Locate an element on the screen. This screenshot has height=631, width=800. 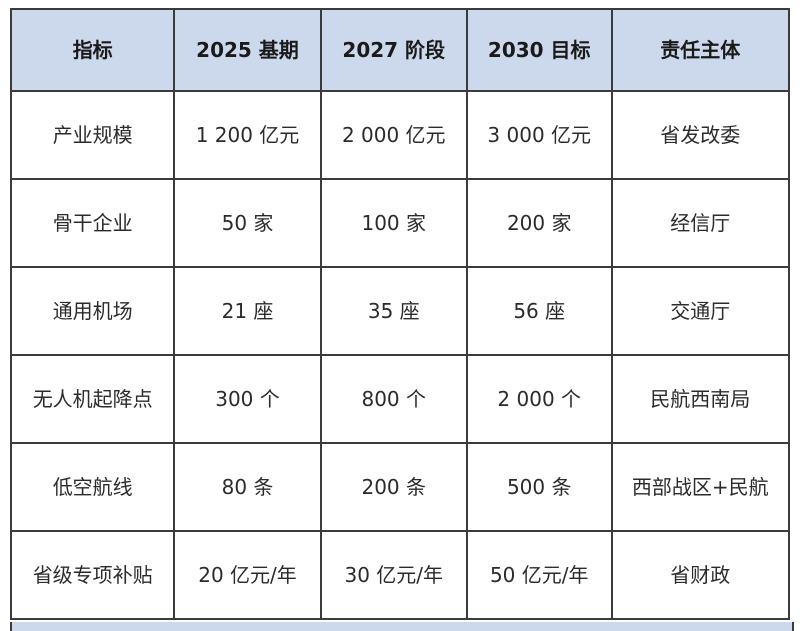
table-cell-2030: 3 000 亿元 is located at coordinates (539, 135).